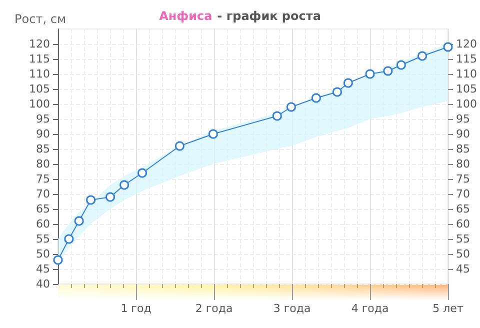 This screenshot has width=480, height=328. I want to click on y2-tick-label: 105, so click(466, 89).